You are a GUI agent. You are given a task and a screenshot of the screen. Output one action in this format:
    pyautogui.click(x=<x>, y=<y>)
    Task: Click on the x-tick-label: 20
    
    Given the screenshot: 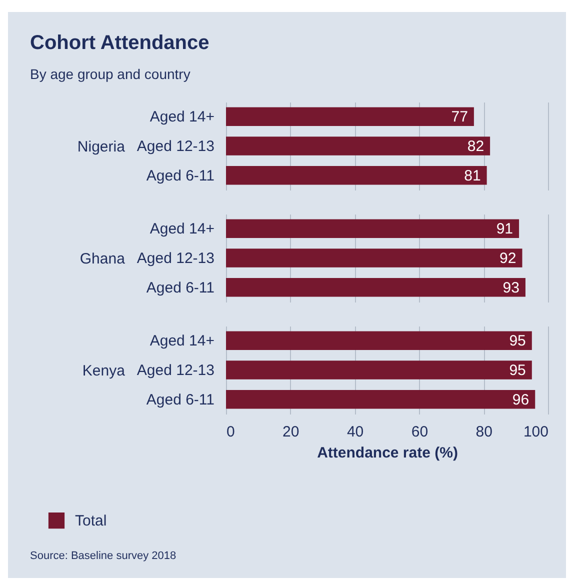 What is the action you would take?
    pyautogui.click(x=291, y=432)
    